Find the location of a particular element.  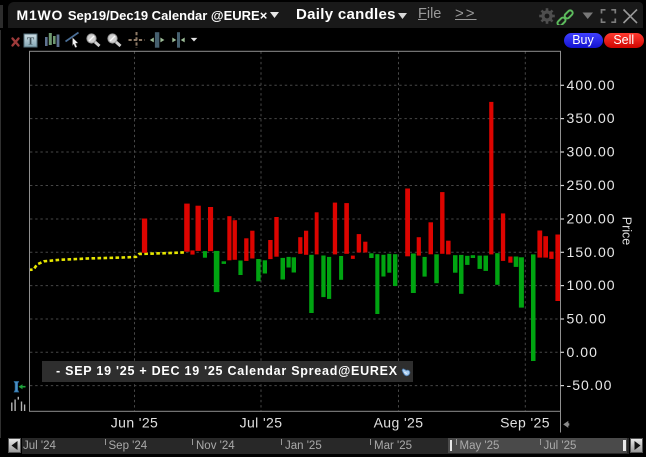

svg-text: 300.00 is located at coordinates (591, 152).